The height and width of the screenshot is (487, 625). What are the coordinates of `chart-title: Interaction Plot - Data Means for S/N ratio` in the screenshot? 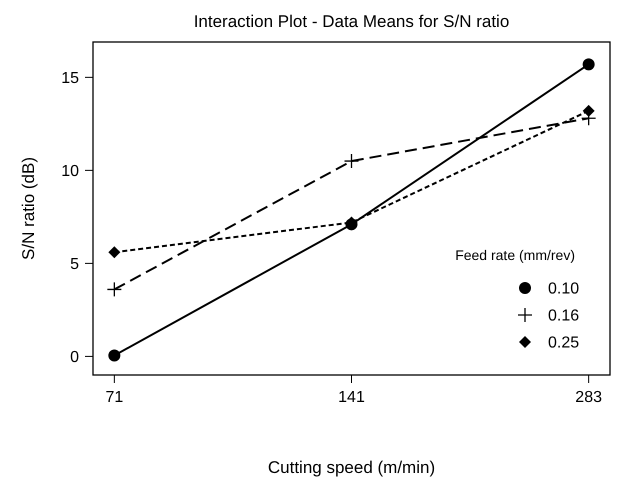 It's located at (352, 21).